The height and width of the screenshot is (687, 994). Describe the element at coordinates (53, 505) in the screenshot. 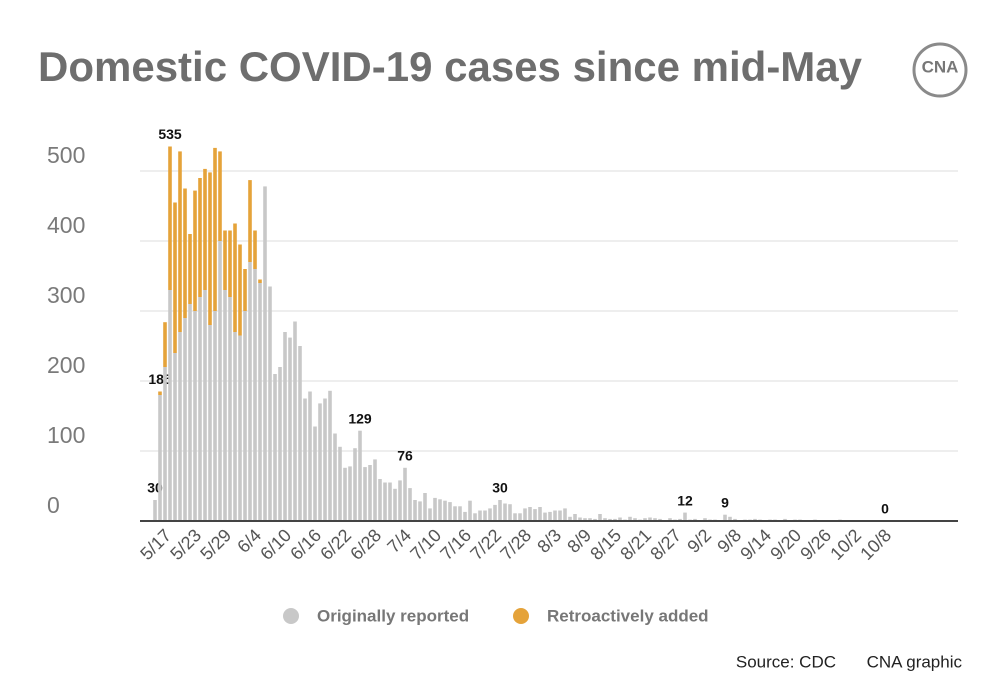

I see `y-tick-label: 0` at that location.